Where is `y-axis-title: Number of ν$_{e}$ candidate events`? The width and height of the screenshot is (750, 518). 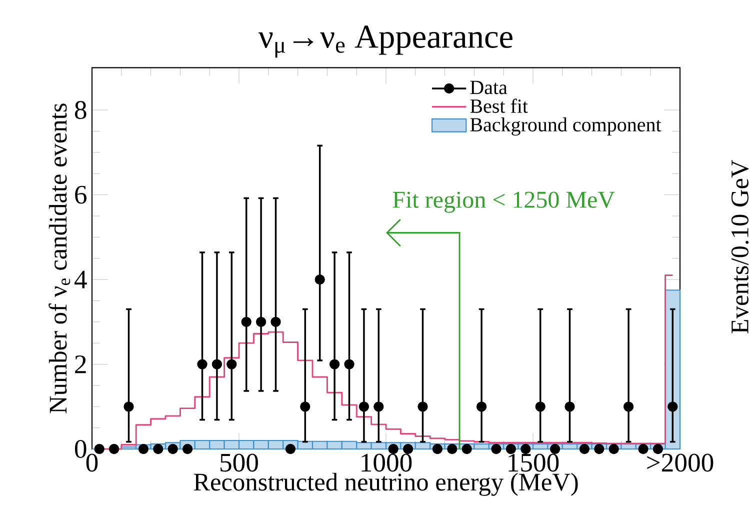
y-axis-title: Number of ν$_{e}$ candidate events is located at coordinates (59, 259).